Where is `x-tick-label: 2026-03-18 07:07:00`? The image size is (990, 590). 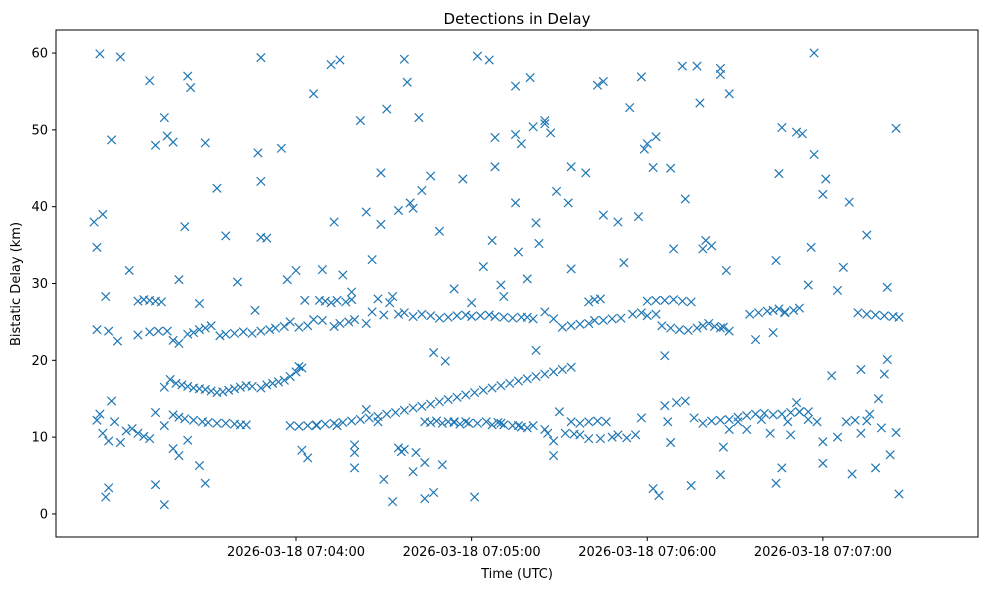
x-tick-label: 2026-03-18 07:07:00 is located at coordinates (823, 552).